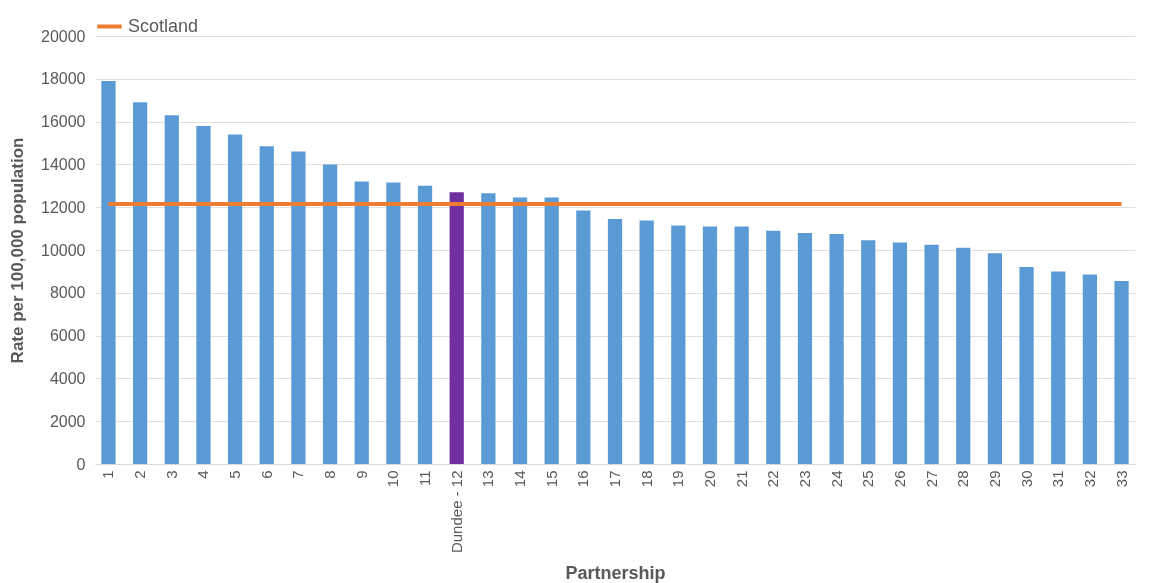 The image size is (1173, 583). I want to click on x-tick-label: 6, so click(266, 474).